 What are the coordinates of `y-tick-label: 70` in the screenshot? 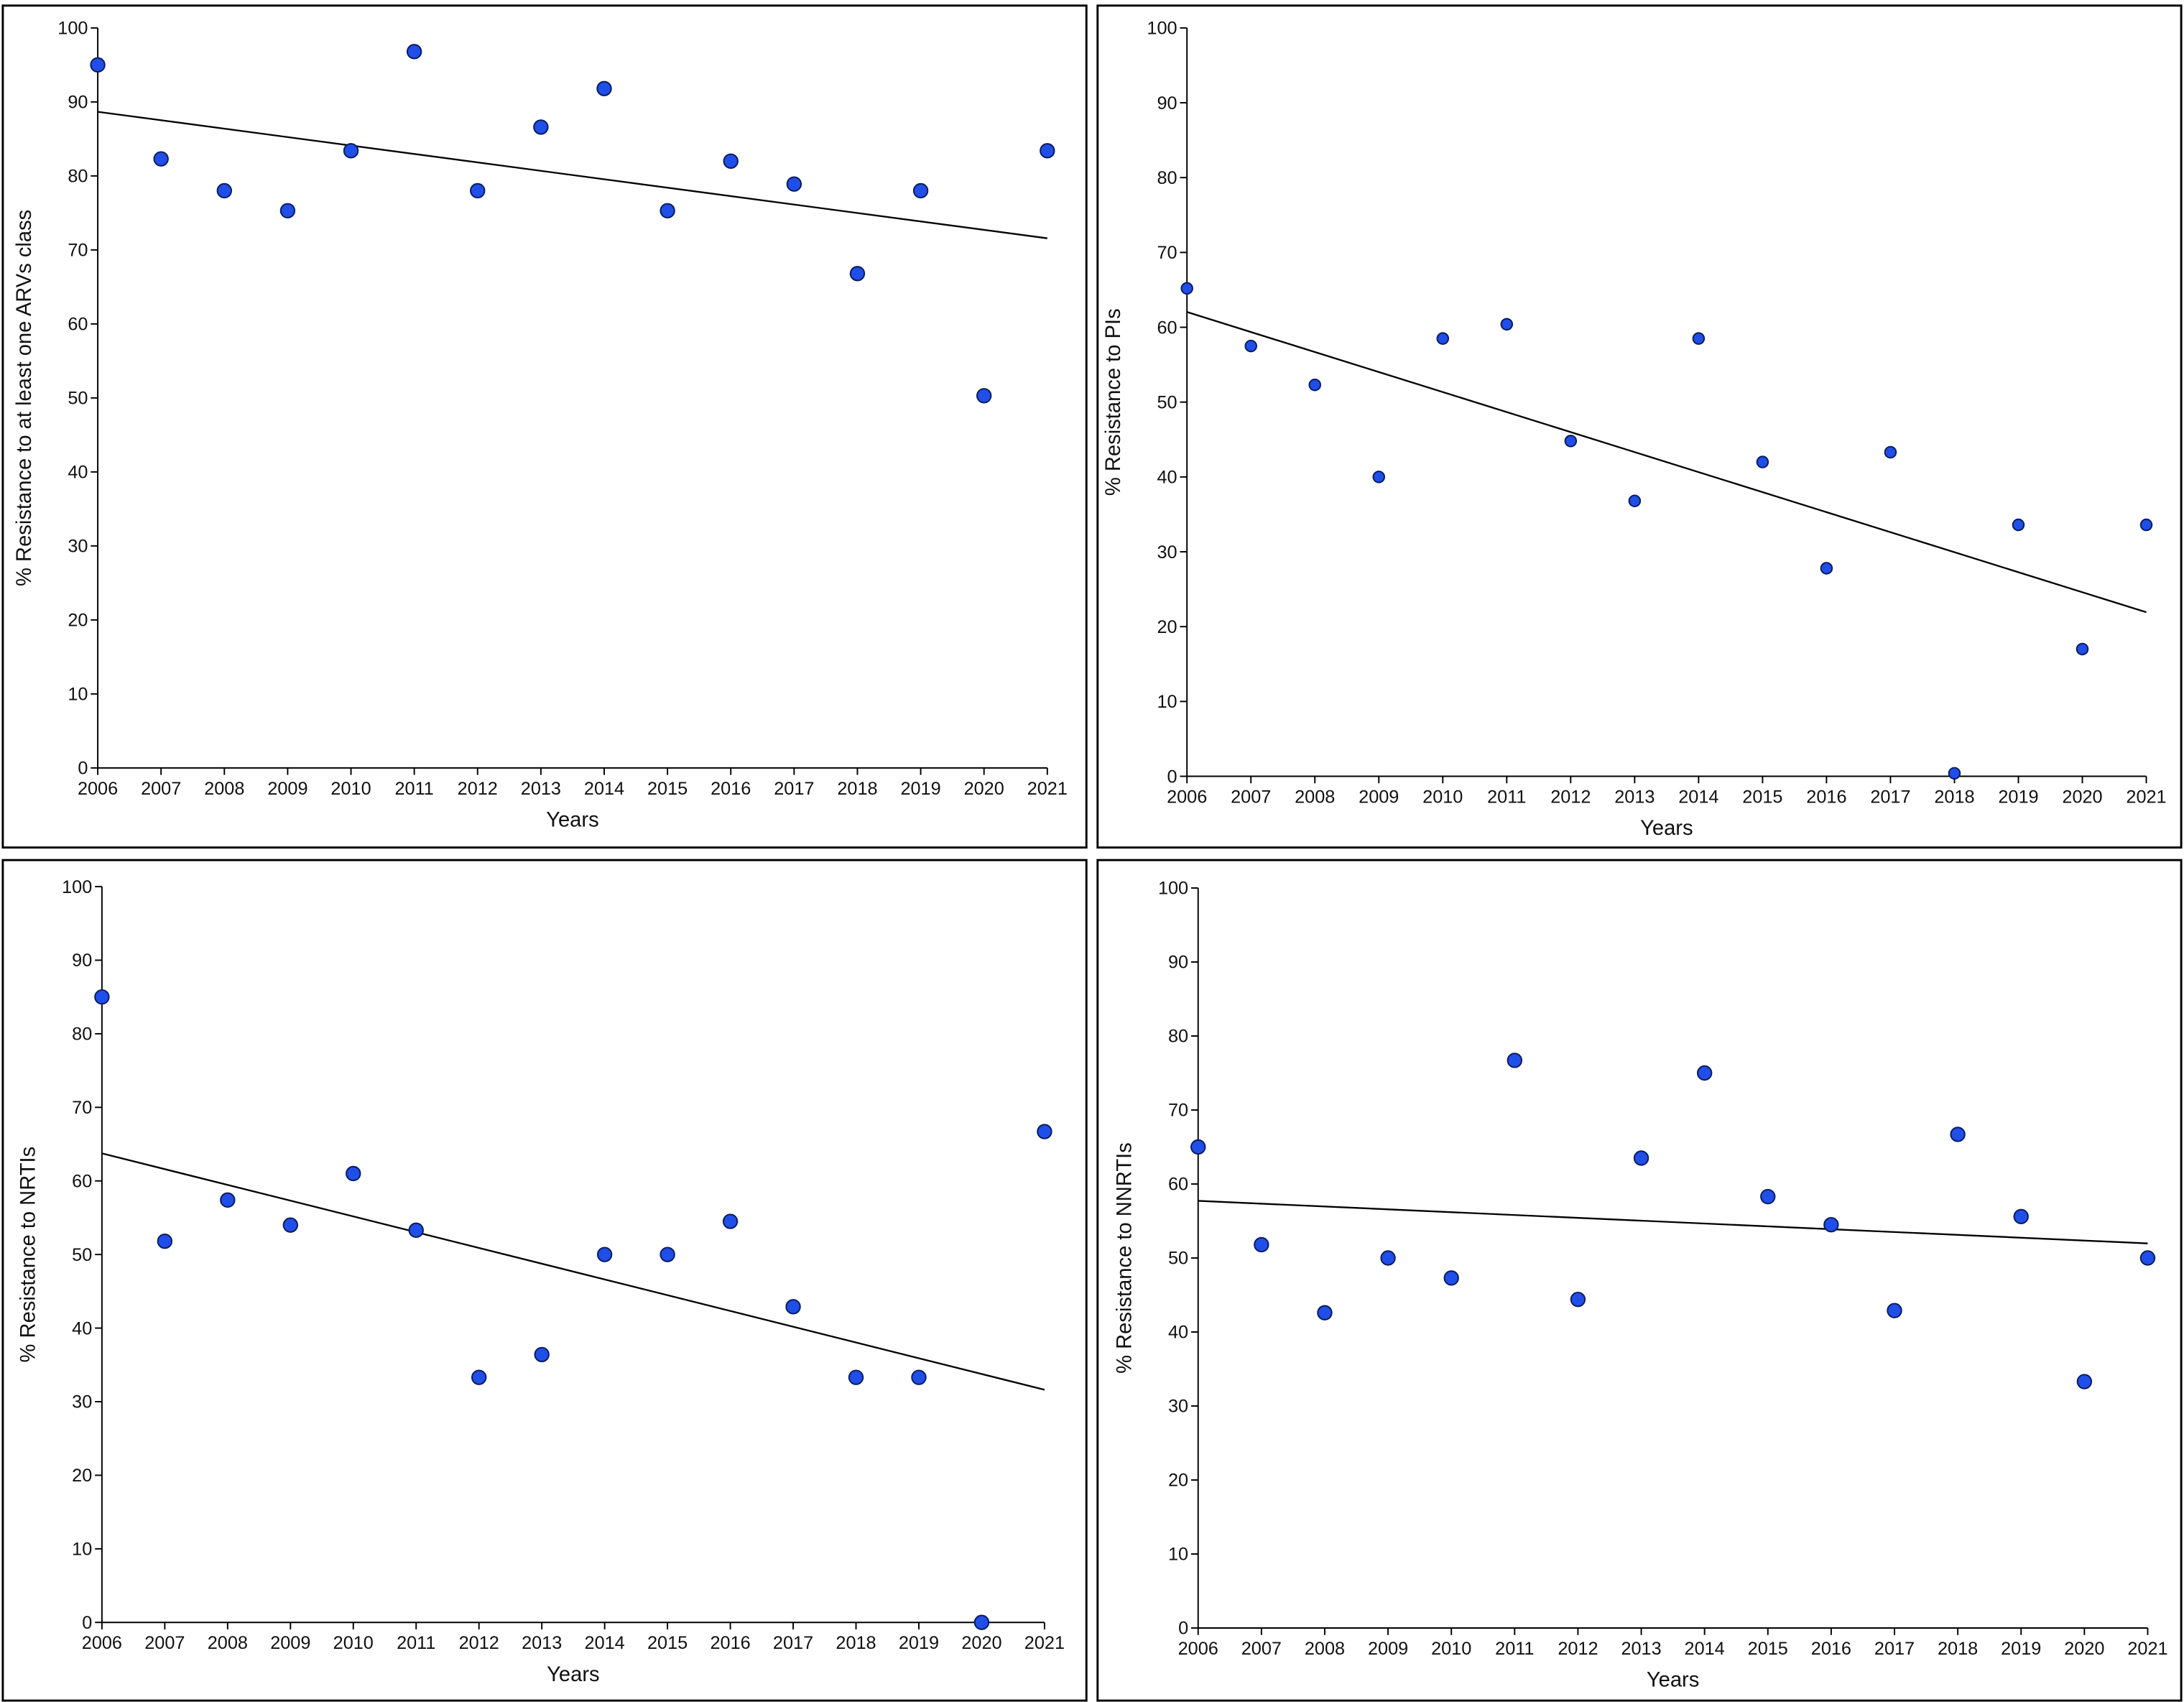 It's located at (78, 251).